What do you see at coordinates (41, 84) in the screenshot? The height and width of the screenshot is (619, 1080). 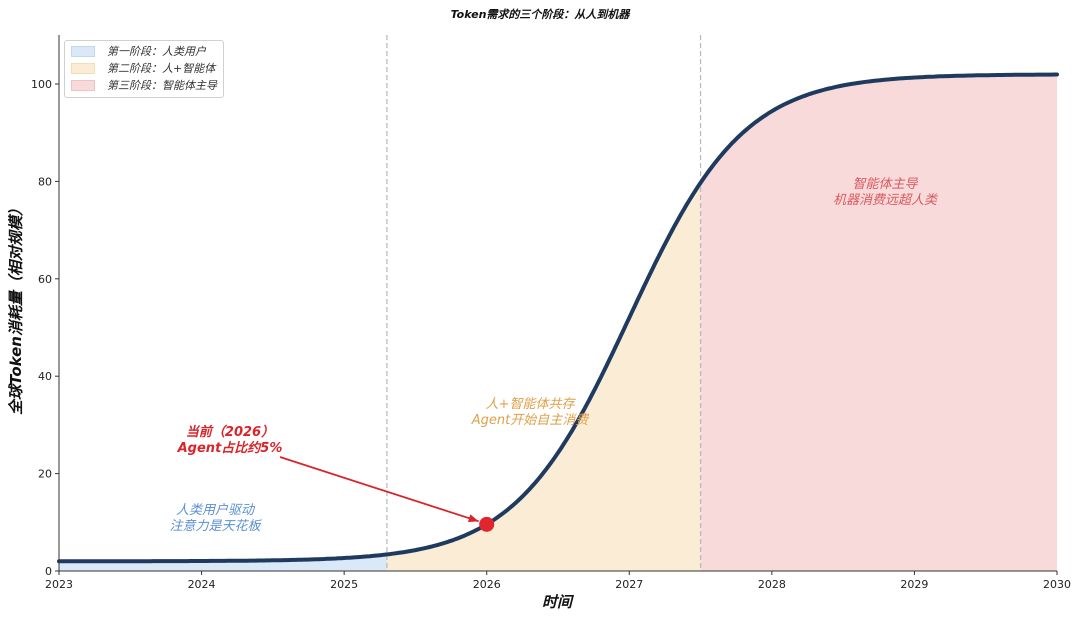 I see `y-tick-label: 100` at bounding box center [41, 84].